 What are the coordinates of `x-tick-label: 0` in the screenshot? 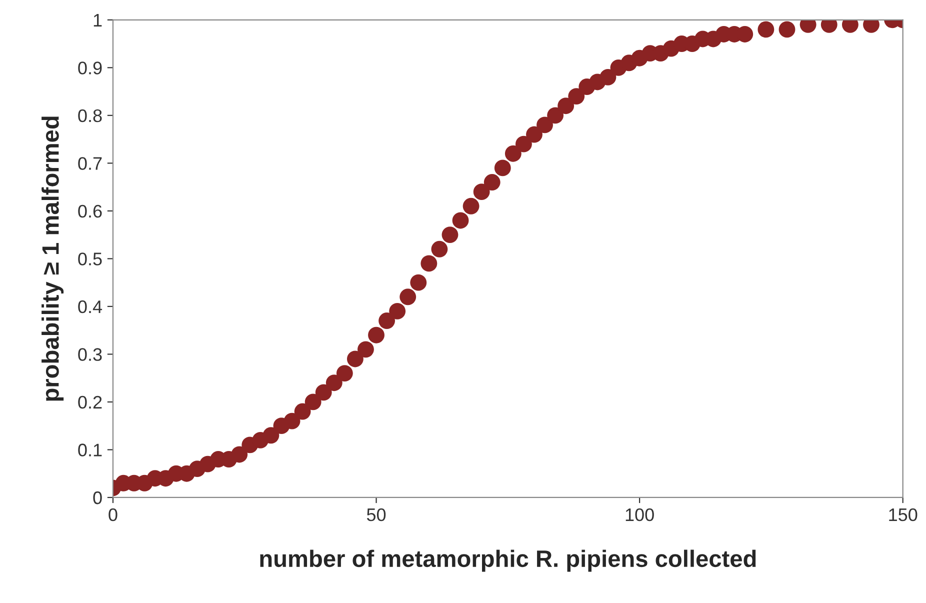 It's located at (113, 515).